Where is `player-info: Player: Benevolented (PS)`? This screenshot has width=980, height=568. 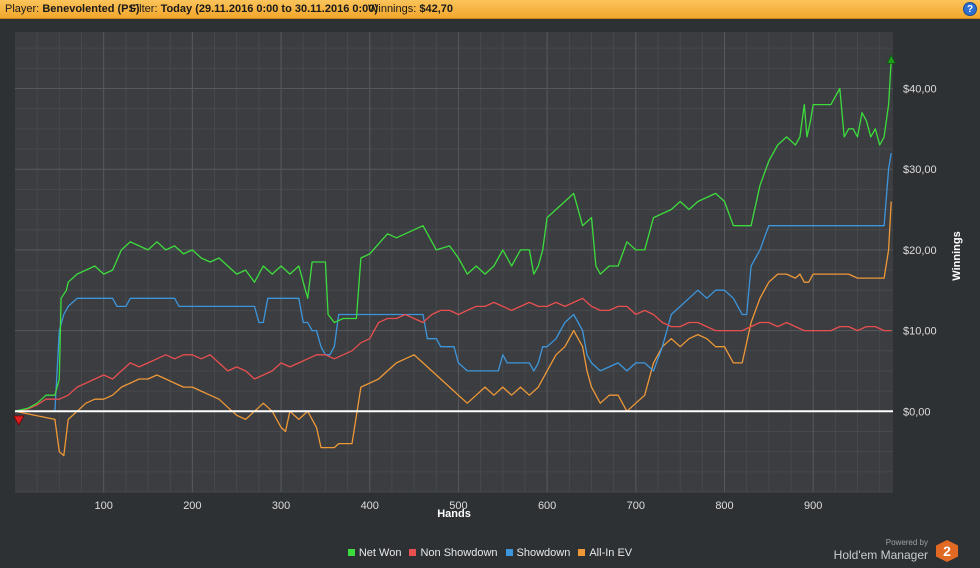 player-info: Player: Benevolented (PS) is located at coordinates (72, 9).